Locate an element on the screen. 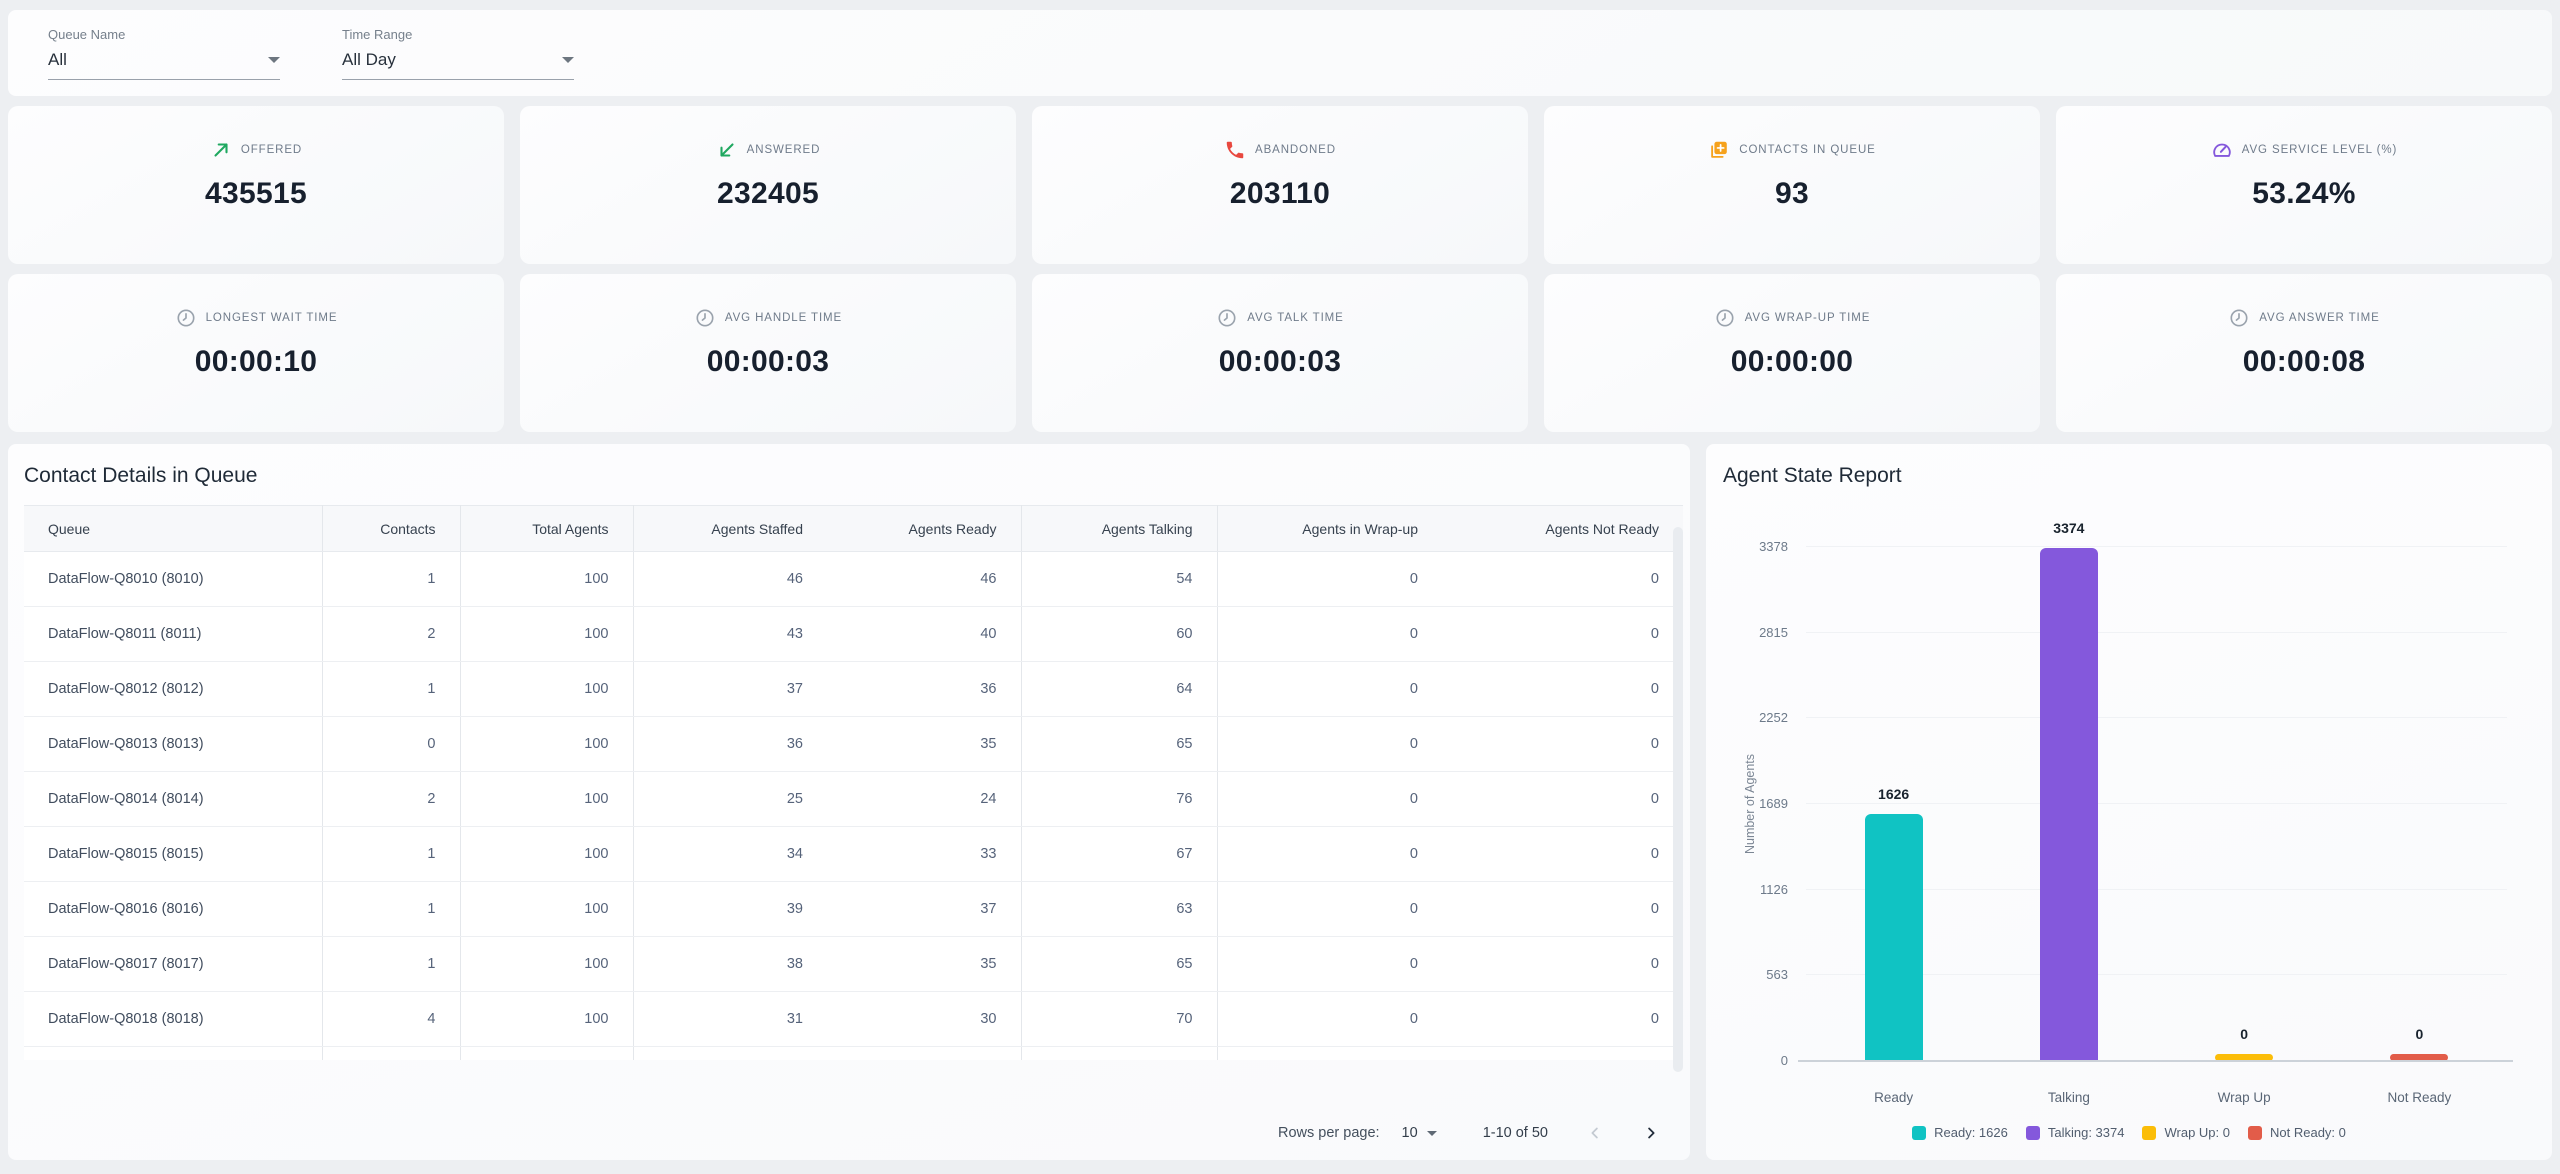 The width and height of the screenshot is (2560, 1174). legend-label: Not Ready: 0 is located at coordinates (2308, 1132).